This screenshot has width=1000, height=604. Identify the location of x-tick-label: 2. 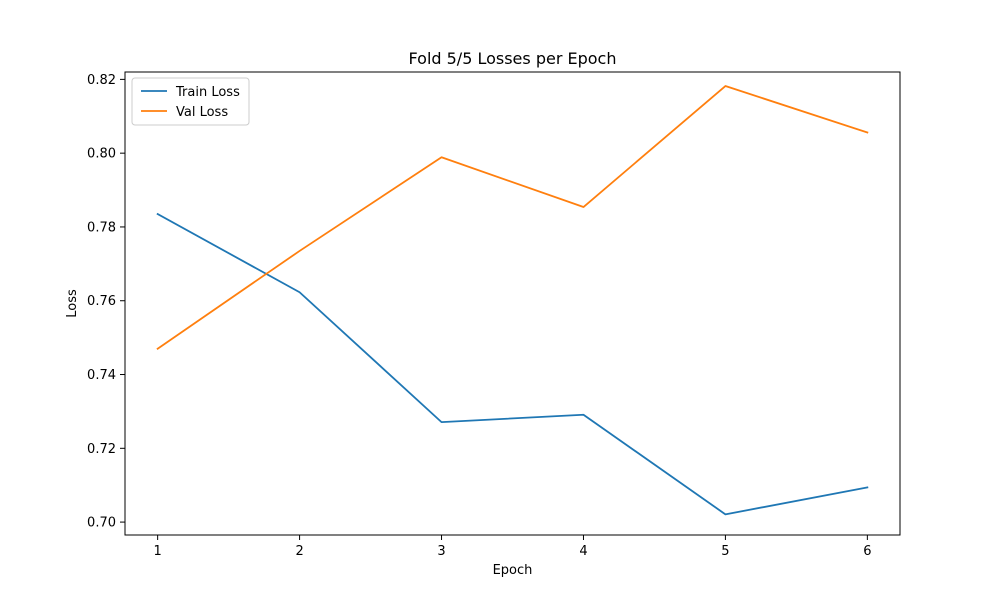
(299, 551).